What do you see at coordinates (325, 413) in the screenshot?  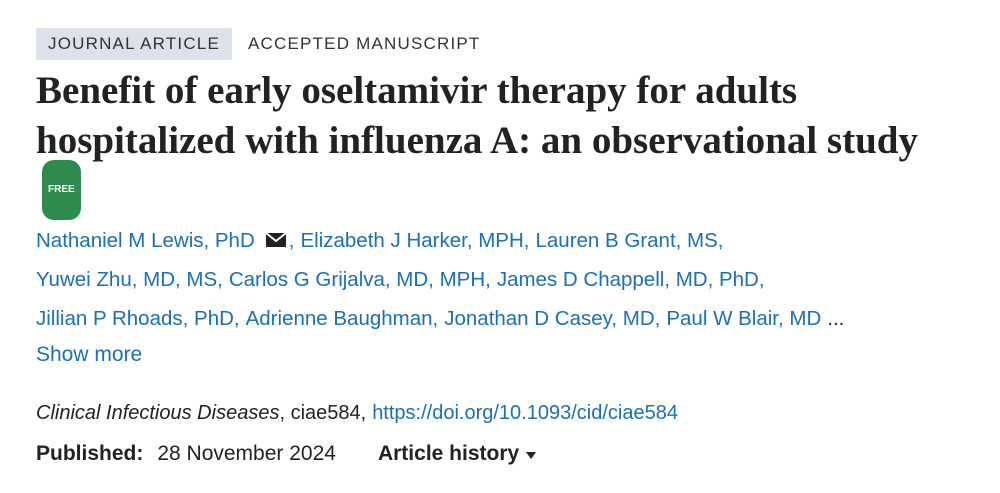 I see `article-id: ciae584` at bounding box center [325, 413].